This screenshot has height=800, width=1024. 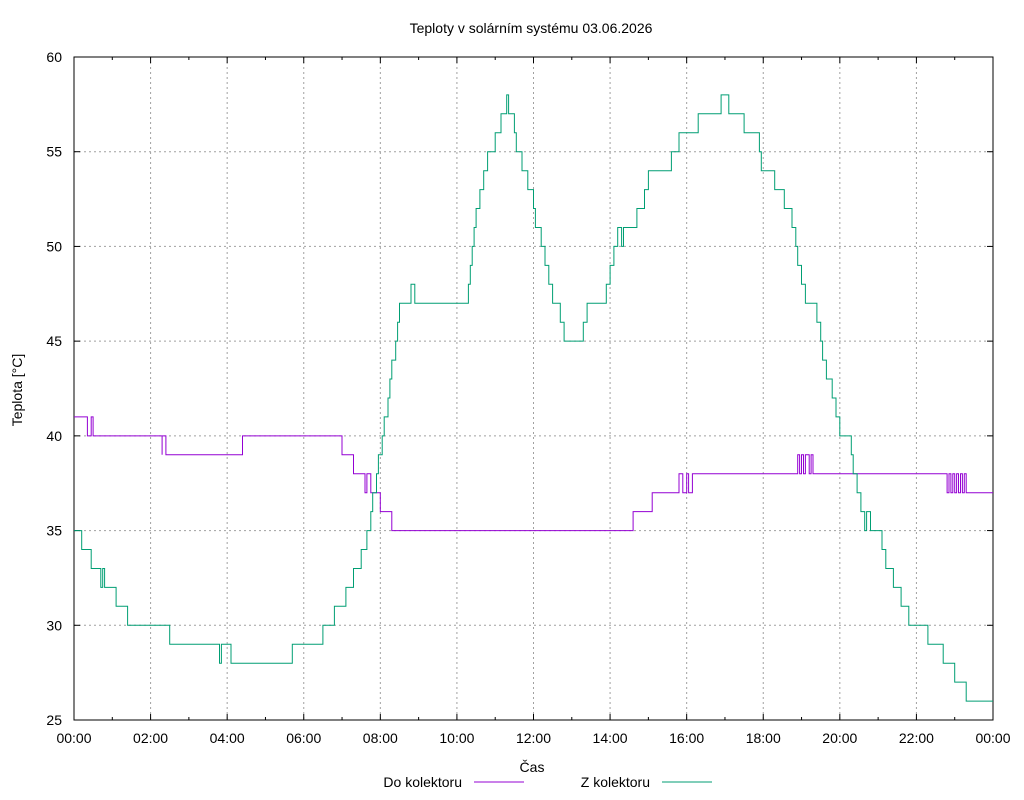 What do you see at coordinates (54, 720) in the screenshot?
I see `y-tick-label: 25` at bounding box center [54, 720].